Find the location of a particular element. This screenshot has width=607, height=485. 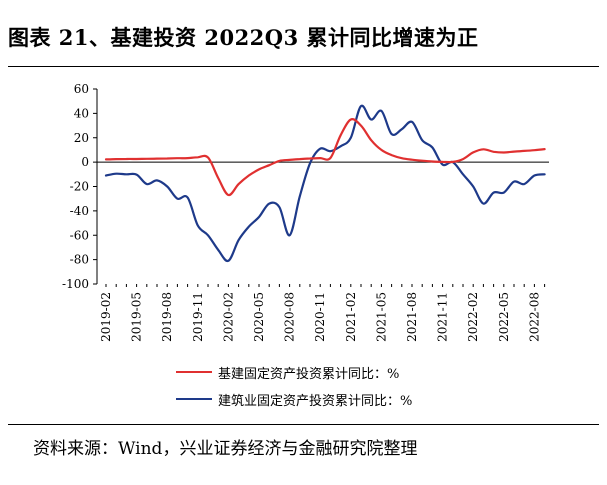

y-tick-label: -100 is located at coordinates (75, 284).